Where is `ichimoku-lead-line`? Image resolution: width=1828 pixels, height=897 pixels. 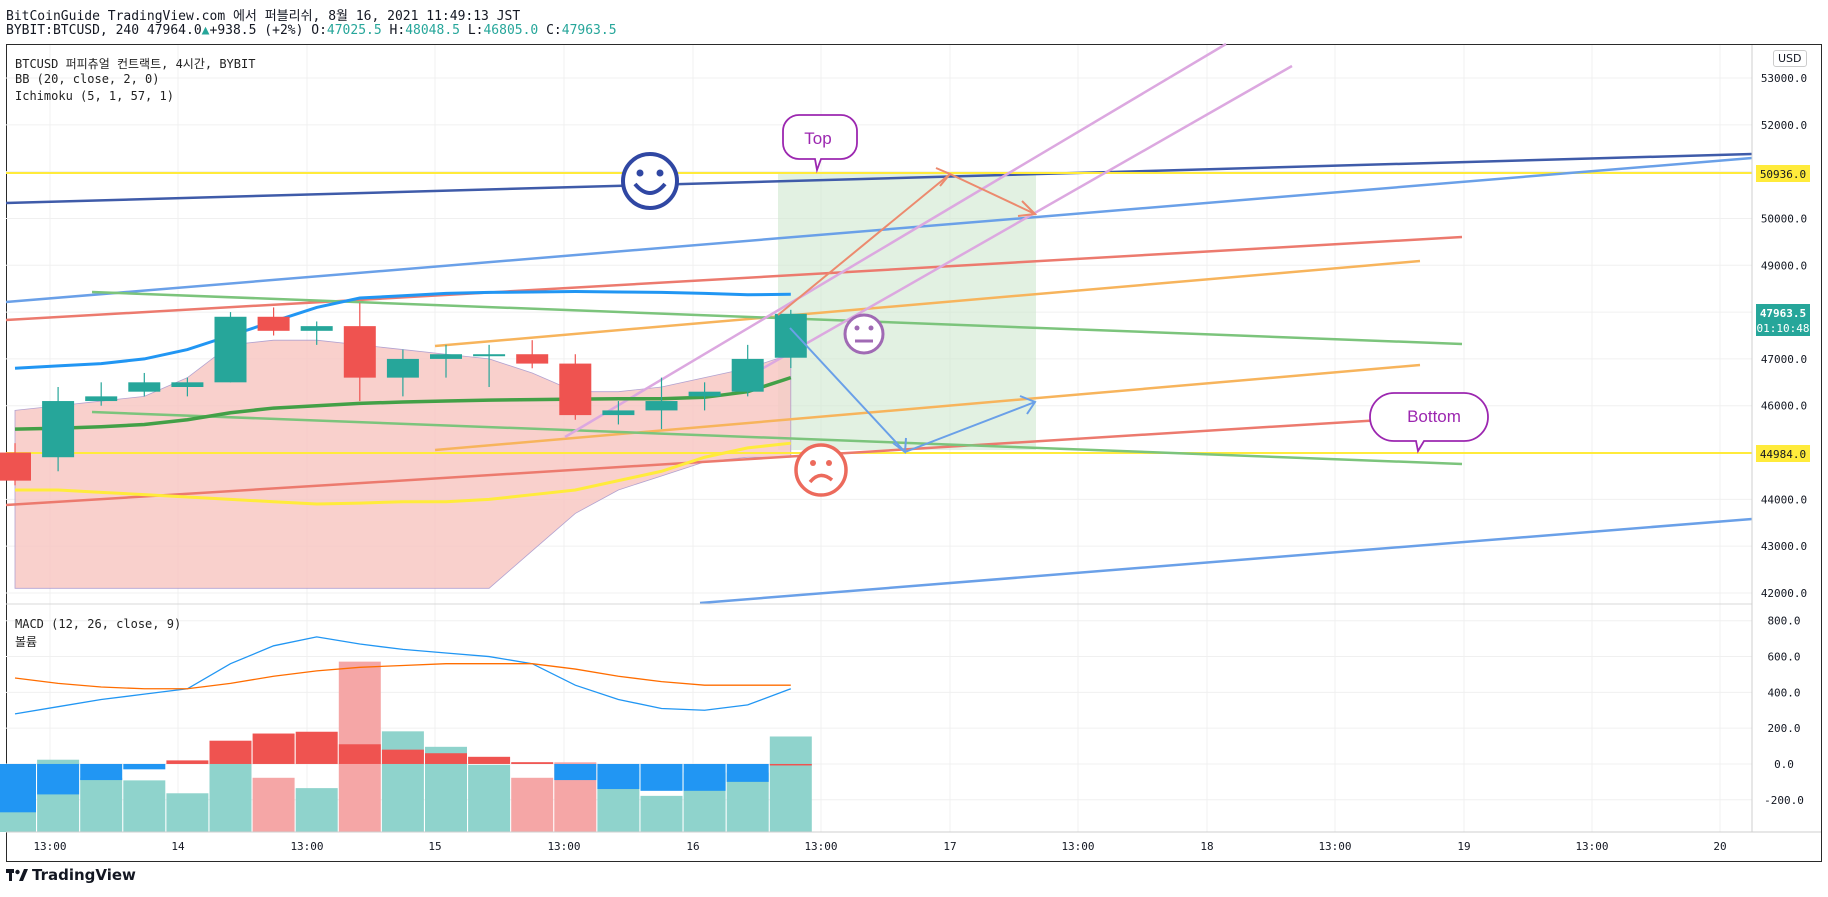
ichimoku-lead-line is located at coordinates (403, 473).